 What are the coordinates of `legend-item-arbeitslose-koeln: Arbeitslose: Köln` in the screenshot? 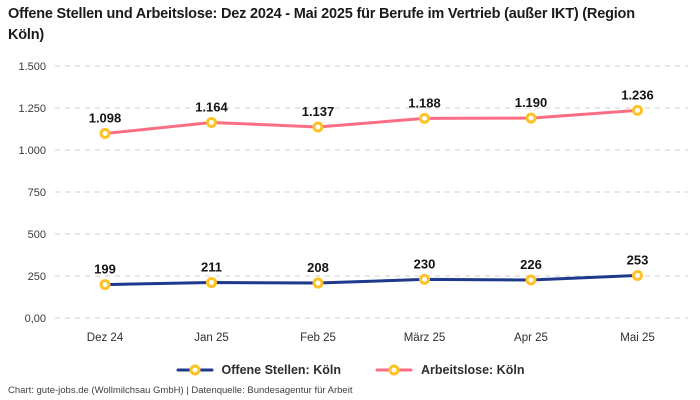 It's located at (450, 370).